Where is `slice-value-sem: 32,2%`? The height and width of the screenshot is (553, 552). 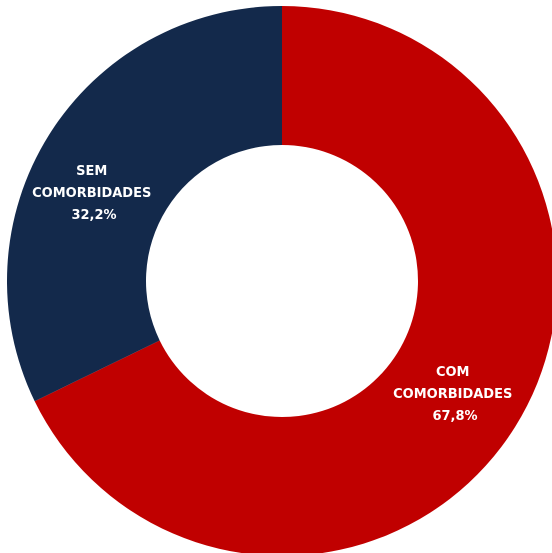
slice-value-sem: 32,2% is located at coordinates (93, 215).